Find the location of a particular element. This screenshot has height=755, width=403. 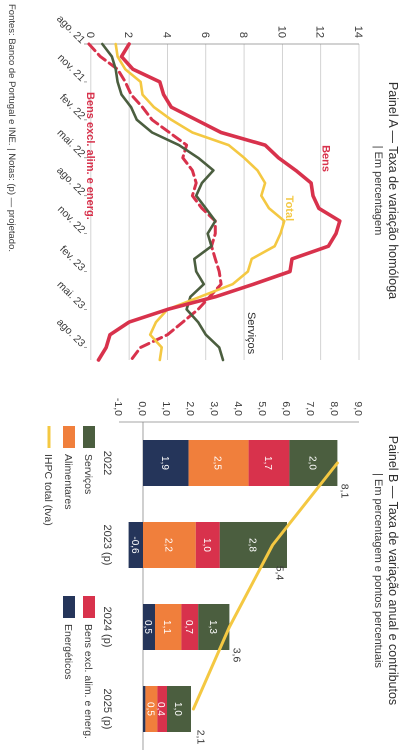

panel-a-x-tick-label: ago. 22 is located at coordinates (70, 181).